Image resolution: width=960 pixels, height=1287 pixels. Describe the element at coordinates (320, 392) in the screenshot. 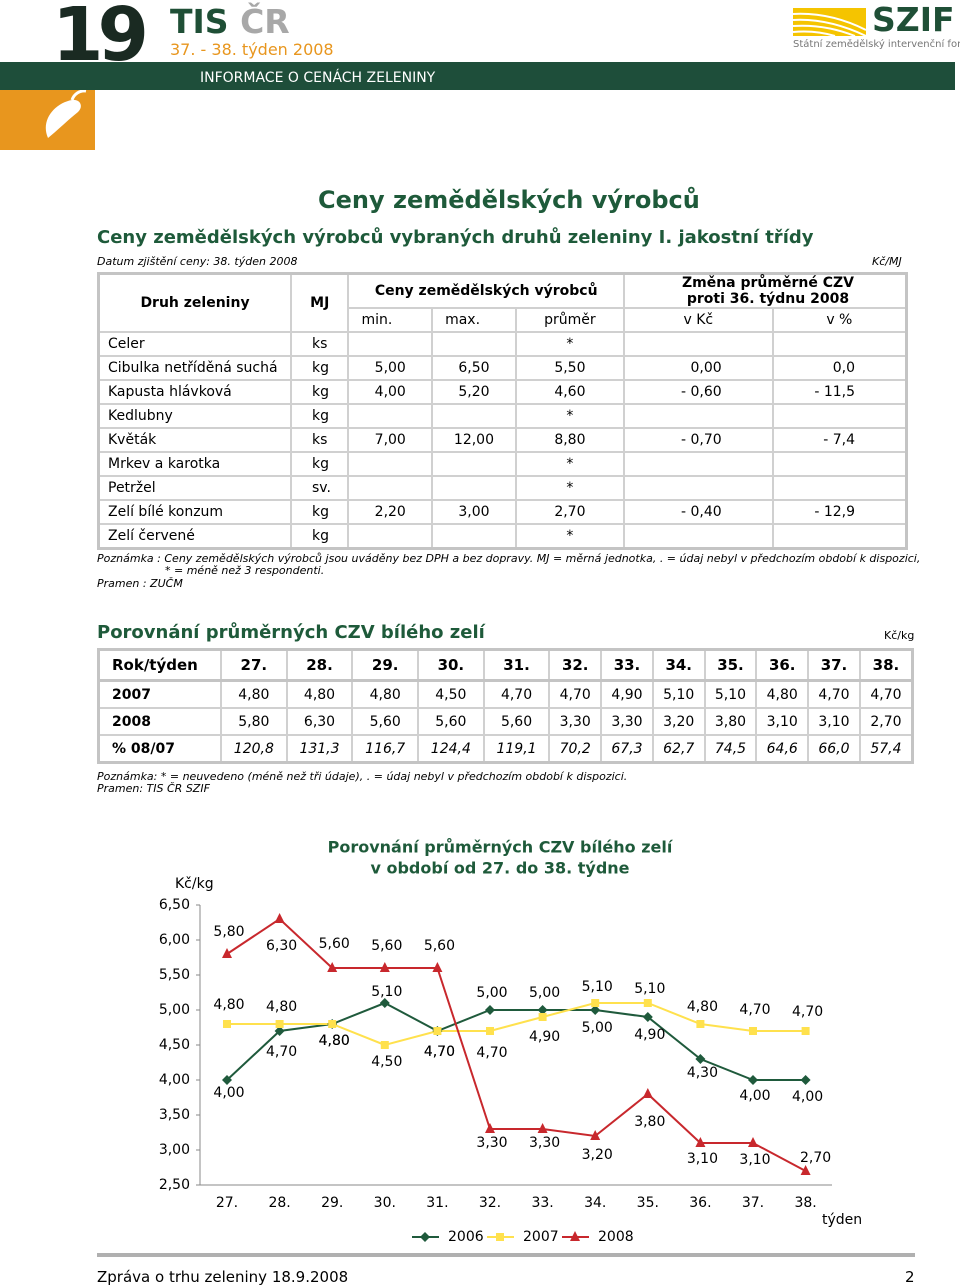

I see `table-cell: kg` at that location.